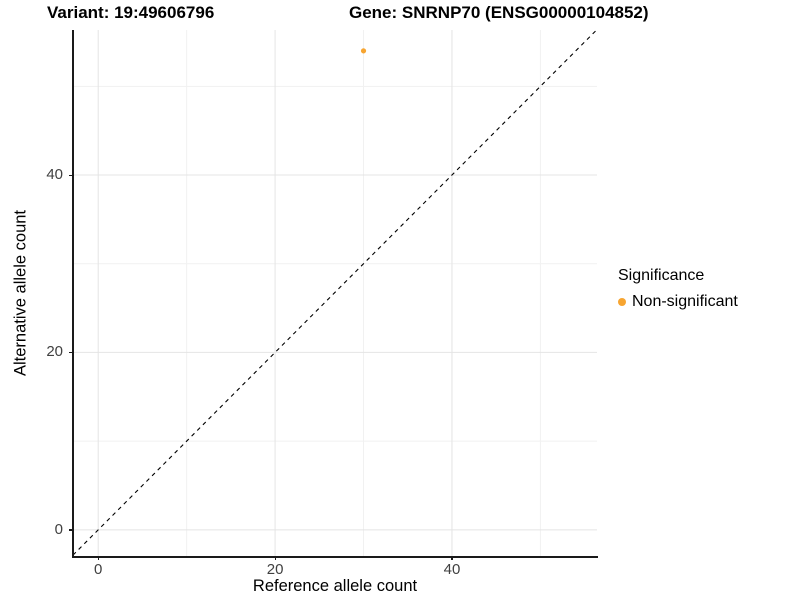 The width and height of the screenshot is (800, 600). I want to click on legend-item-label: Non-significant, so click(685, 301).